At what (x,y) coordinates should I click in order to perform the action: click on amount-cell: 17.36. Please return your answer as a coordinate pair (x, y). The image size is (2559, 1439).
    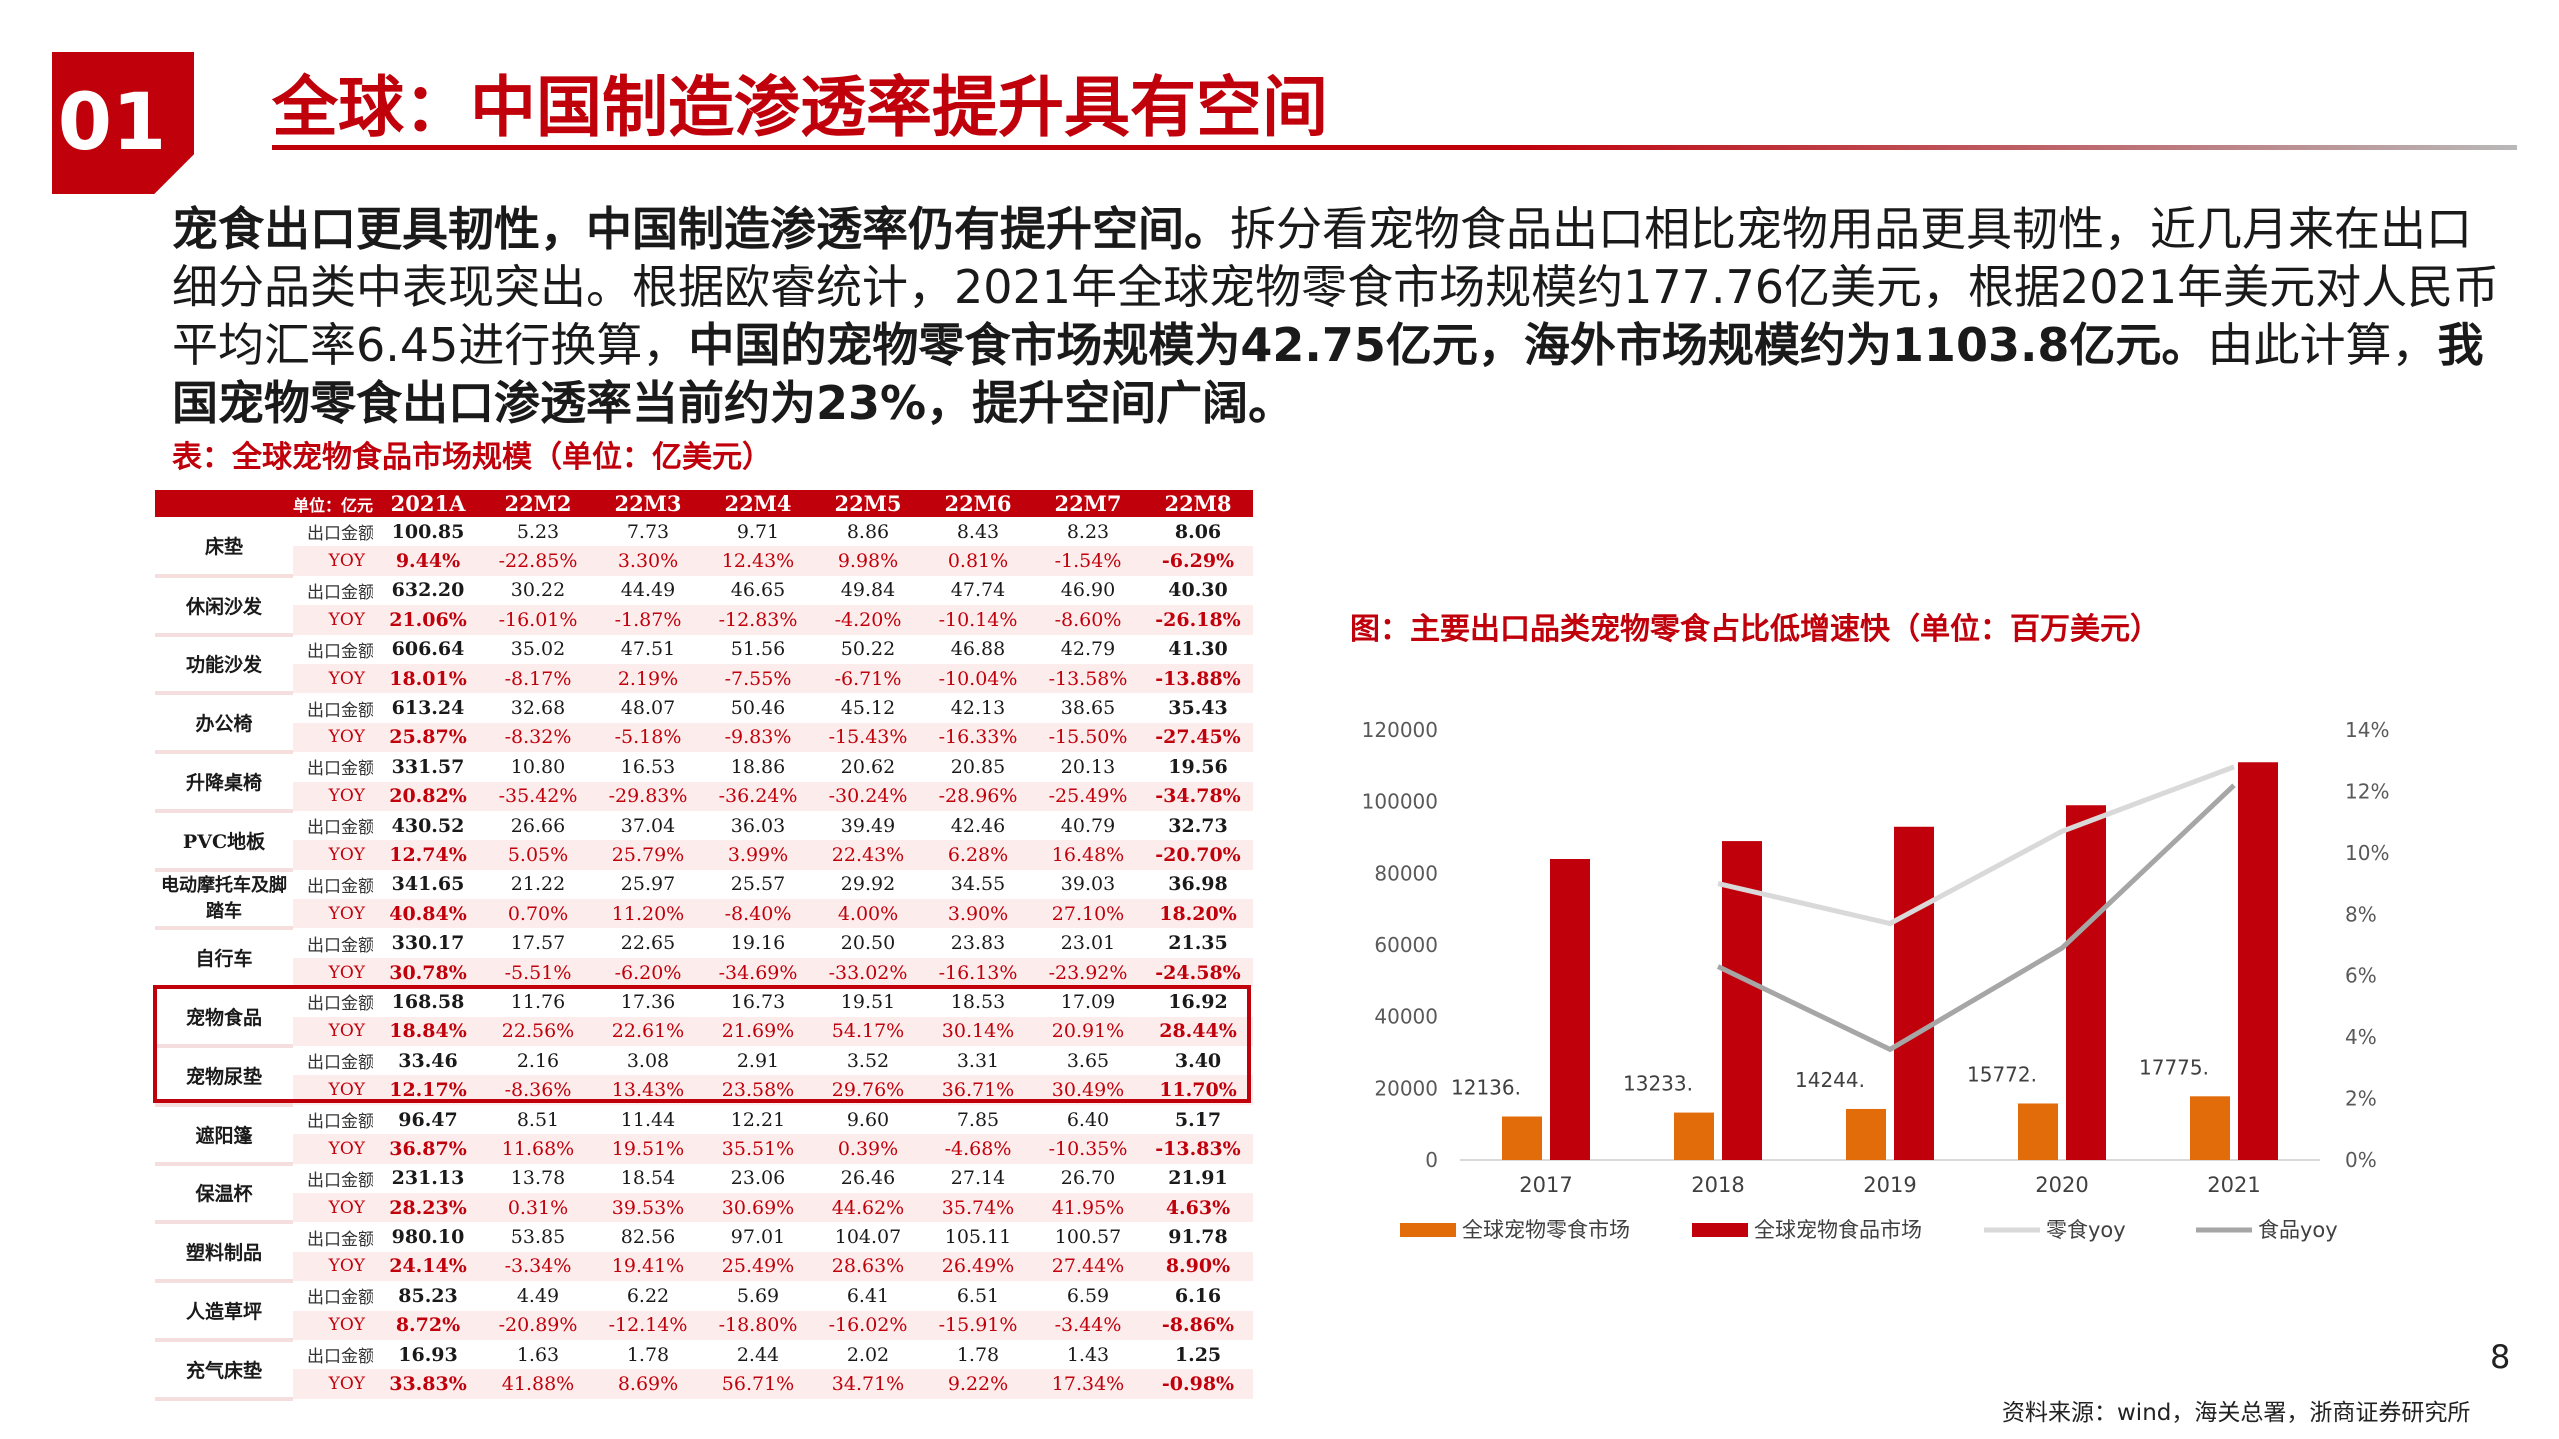
    Looking at the image, I should click on (648, 1002).